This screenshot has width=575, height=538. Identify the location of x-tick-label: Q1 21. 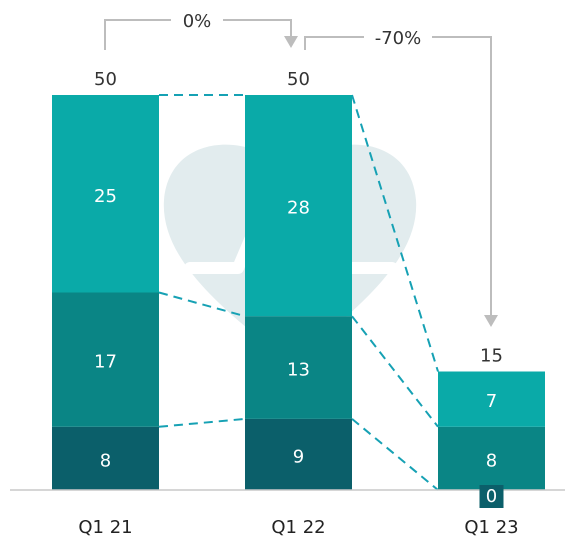
(105, 527).